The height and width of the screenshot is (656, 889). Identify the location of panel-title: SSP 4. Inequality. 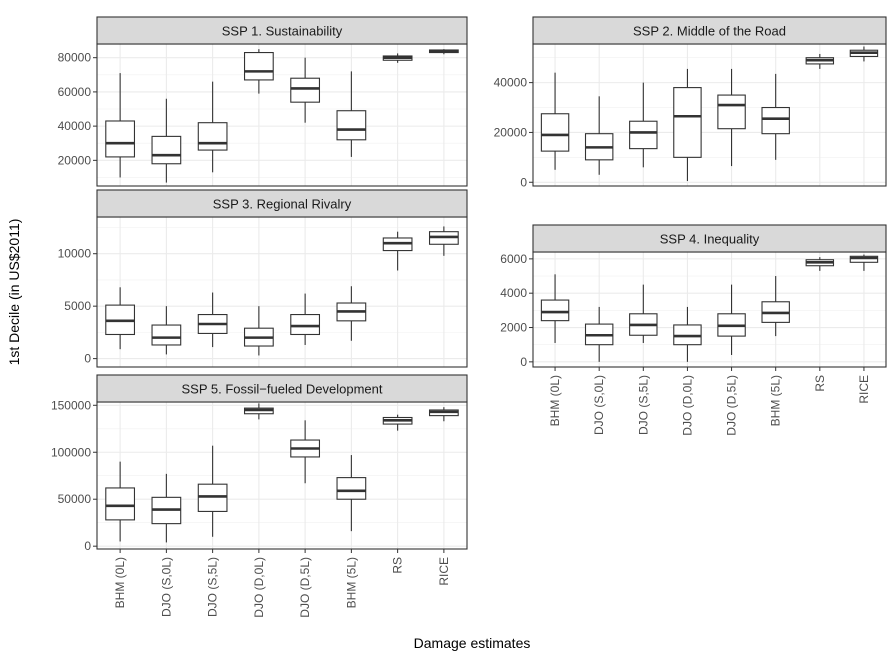
(710, 239).